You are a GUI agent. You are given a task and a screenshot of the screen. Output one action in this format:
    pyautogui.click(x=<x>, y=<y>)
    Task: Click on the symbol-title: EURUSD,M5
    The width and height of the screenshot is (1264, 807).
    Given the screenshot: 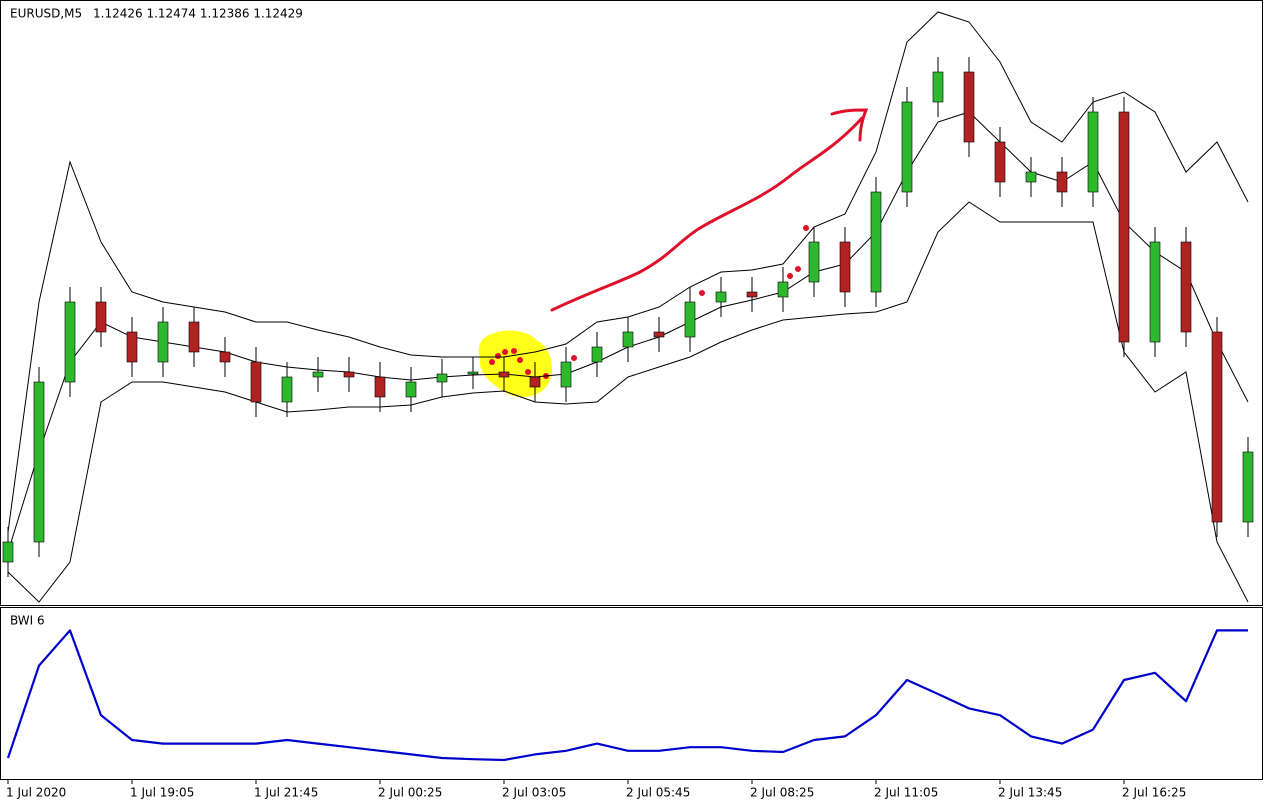 What is the action you would take?
    pyautogui.click(x=46, y=14)
    